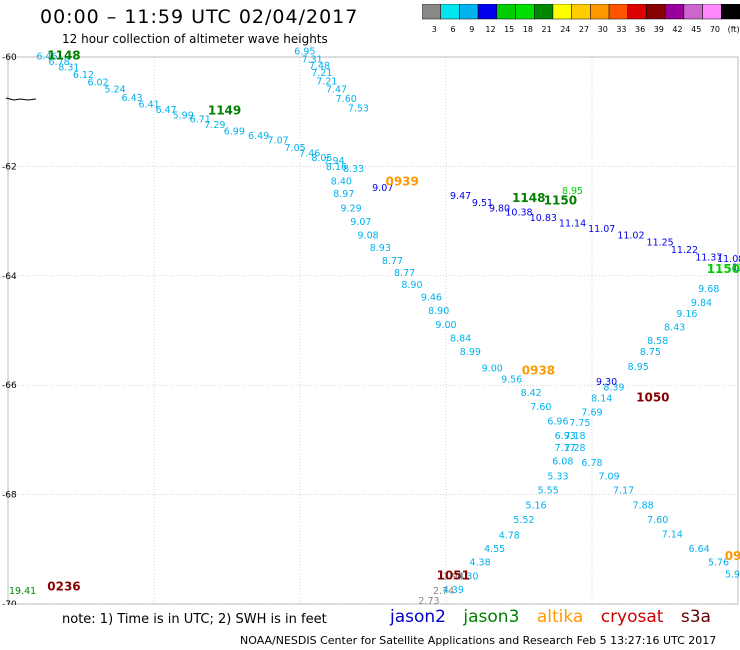 This screenshot has height=650, width=740. I want to click on wave-height-label: 8.97, so click(343, 194).